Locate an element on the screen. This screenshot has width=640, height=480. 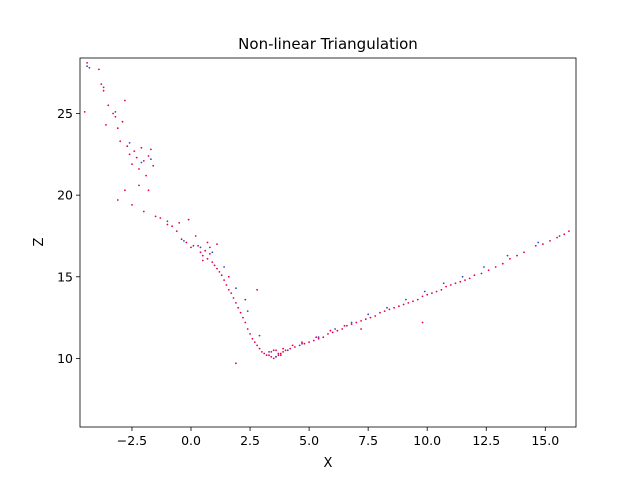
x-tick-label: 0.0 is located at coordinates (191, 440).